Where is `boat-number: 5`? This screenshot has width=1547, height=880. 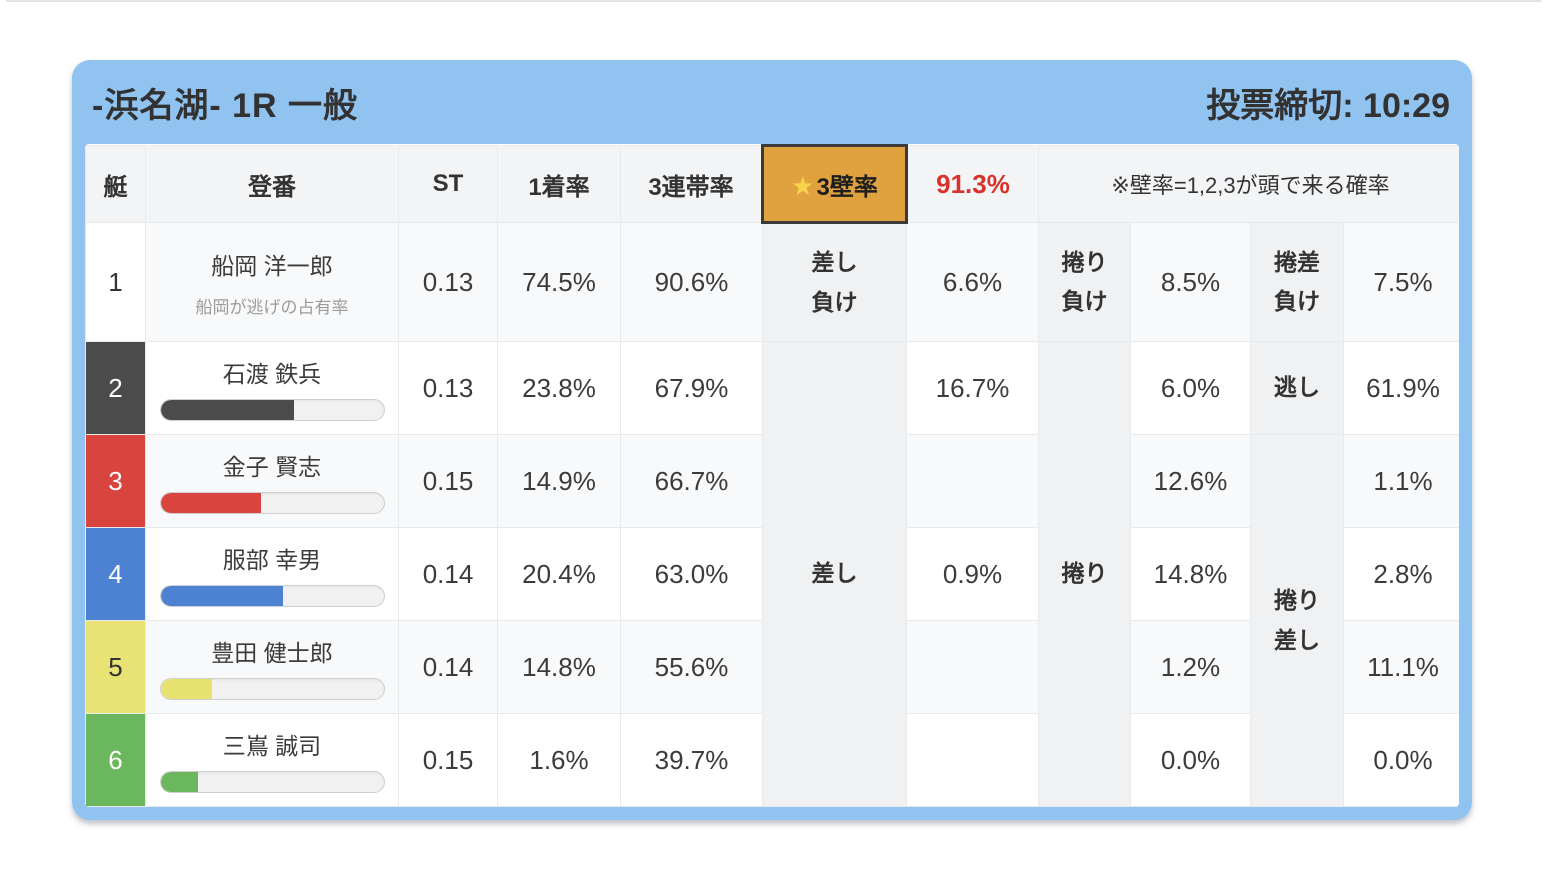 boat-number: 5 is located at coordinates (115, 667).